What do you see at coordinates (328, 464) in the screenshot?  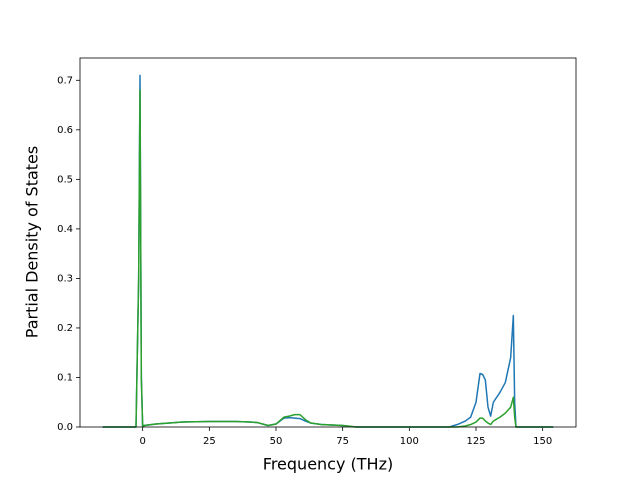 I see `x-axis-label: Frequency (THz)` at bounding box center [328, 464].